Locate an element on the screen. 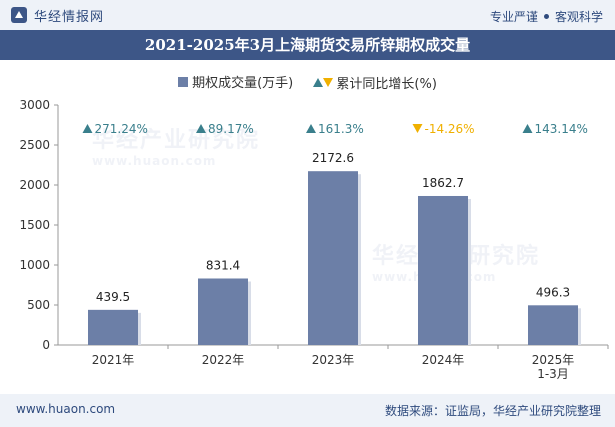 This screenshot has width=615, height=427. x-tick-label: 2022年 is located at coordinates (223, 360).